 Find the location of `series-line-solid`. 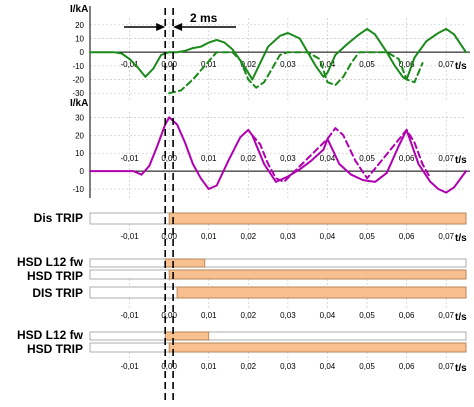

series-line-solid is located at coordinates (278, 54).